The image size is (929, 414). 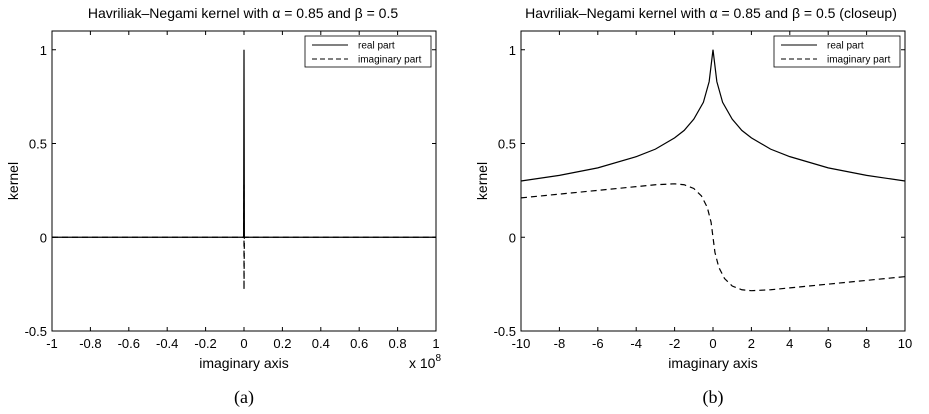 What do you see at coordinates (866, 343) in the screenshot?
I see `x-tick-label: 8` at bounding box center [866, 343].